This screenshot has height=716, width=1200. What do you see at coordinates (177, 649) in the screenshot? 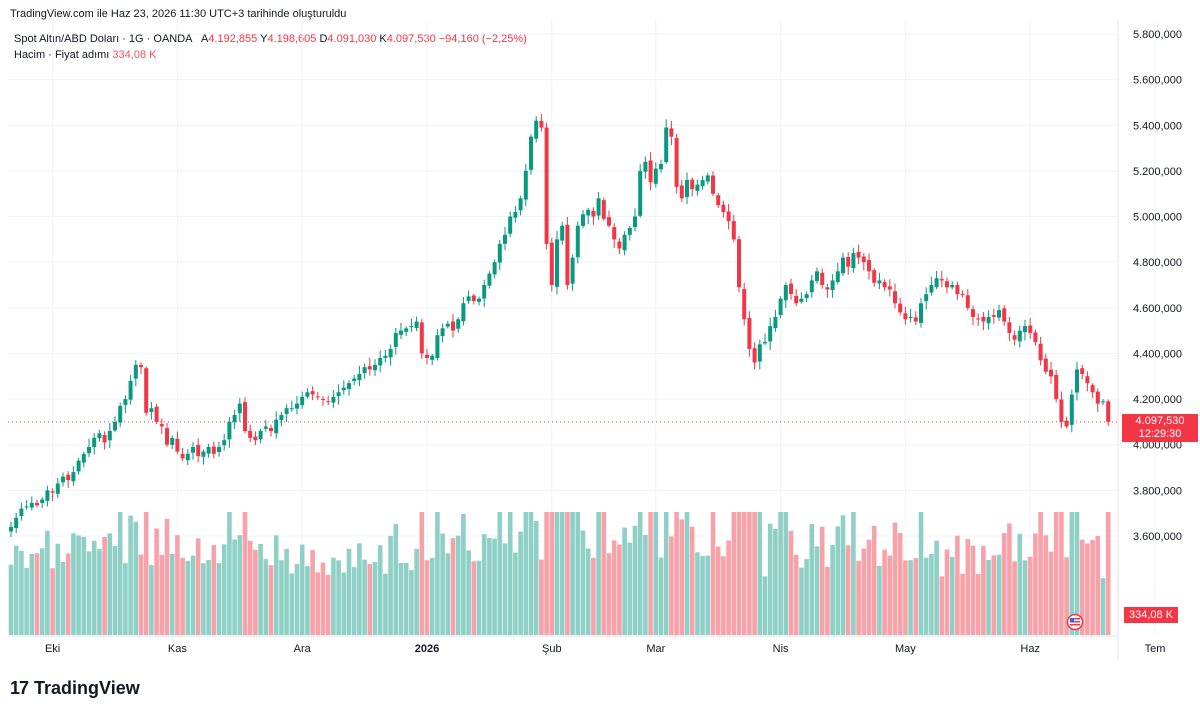
I see `time-tick-label: Kas` at bounding box center [177, 649].